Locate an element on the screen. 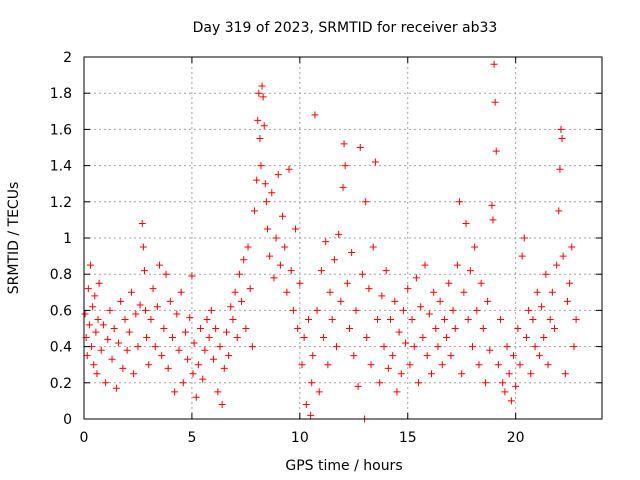 The width and height of the screenshot is (640, 480). y-tick-label: 1.8 is located at coordinates (61, 94).